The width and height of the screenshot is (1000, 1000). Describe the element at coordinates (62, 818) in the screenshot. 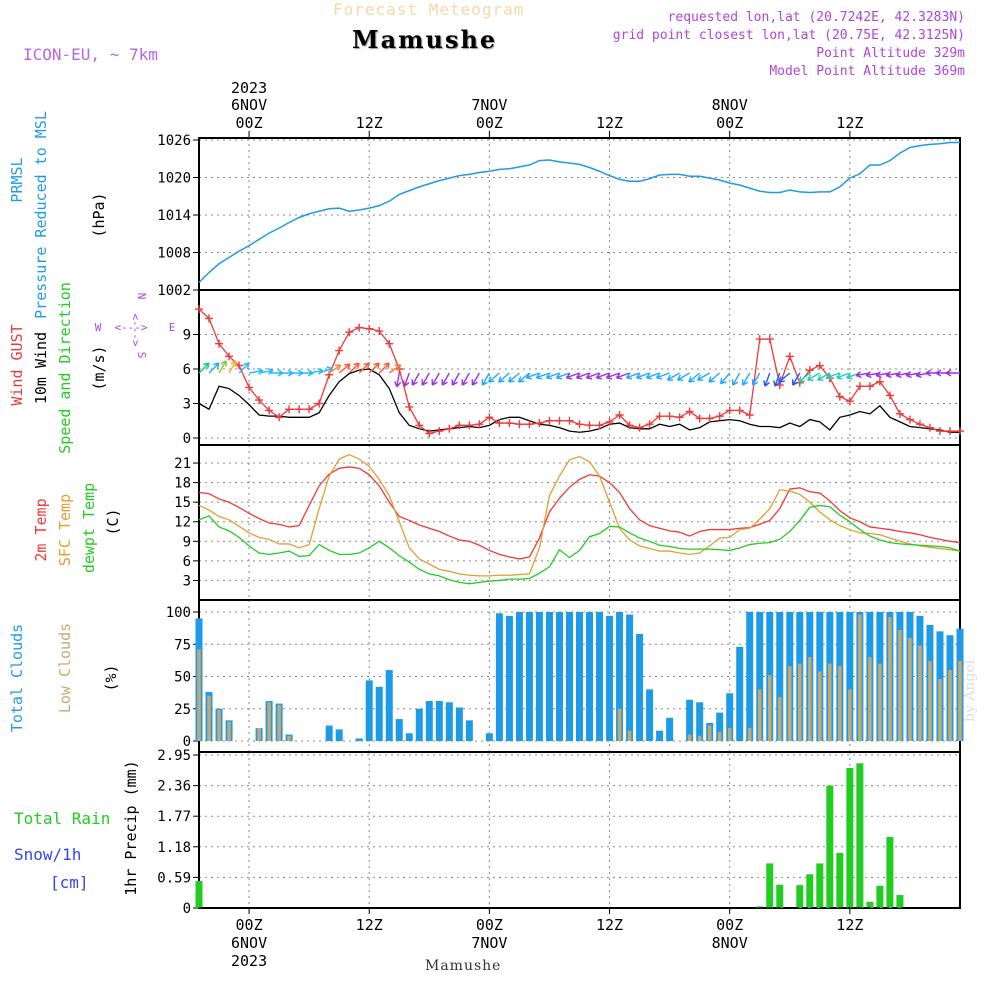

I see `total-rain-label: Total Rain` at that location.